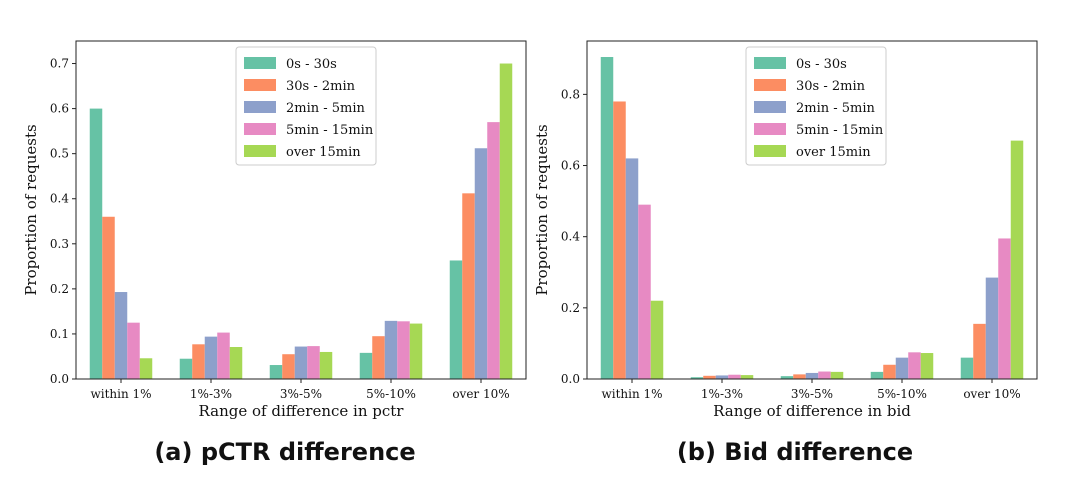 This screenshot has width=1080, height=491. What do you see at coordinates (570, 308) in the screenshot?
I see `ytick-label-bid-1: 0.2` at bounding box center [570, 308].